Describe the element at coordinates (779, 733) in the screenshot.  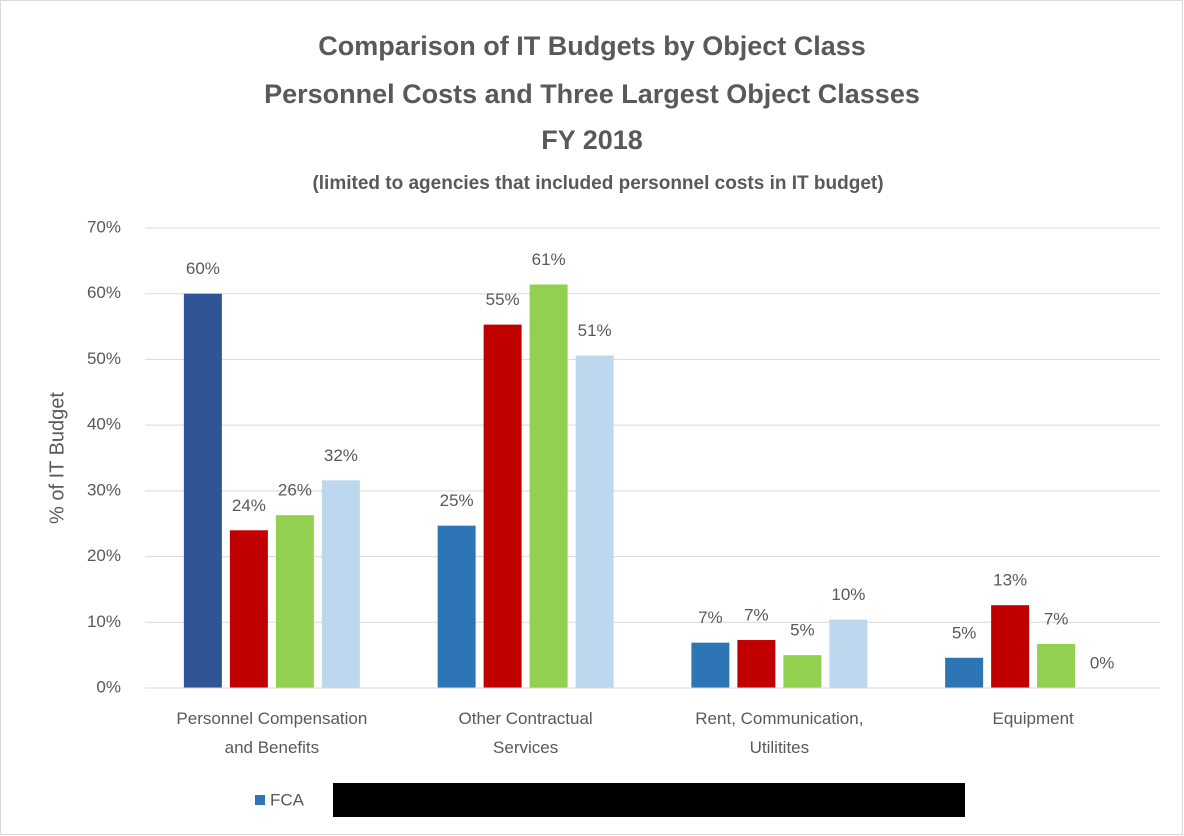
I see `x-tick-label: Rent, Communication, Utilitites` at that location.